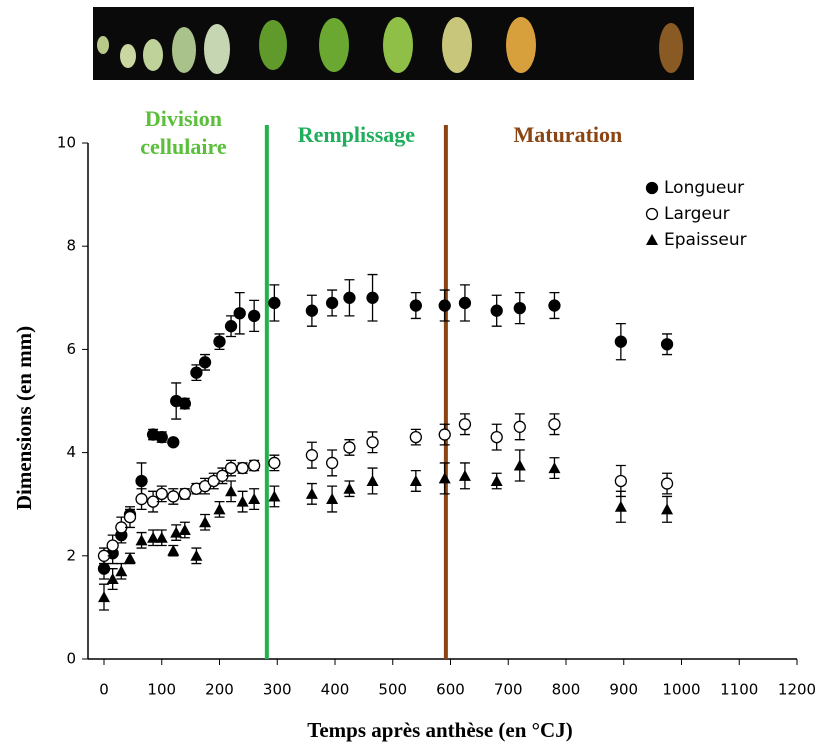 This screenshot has height=747, width=834. What do you see at coordinates (356, 134) in the screenshot?
I see `phase-label: Remplissage` at bounding box center [356, 134].